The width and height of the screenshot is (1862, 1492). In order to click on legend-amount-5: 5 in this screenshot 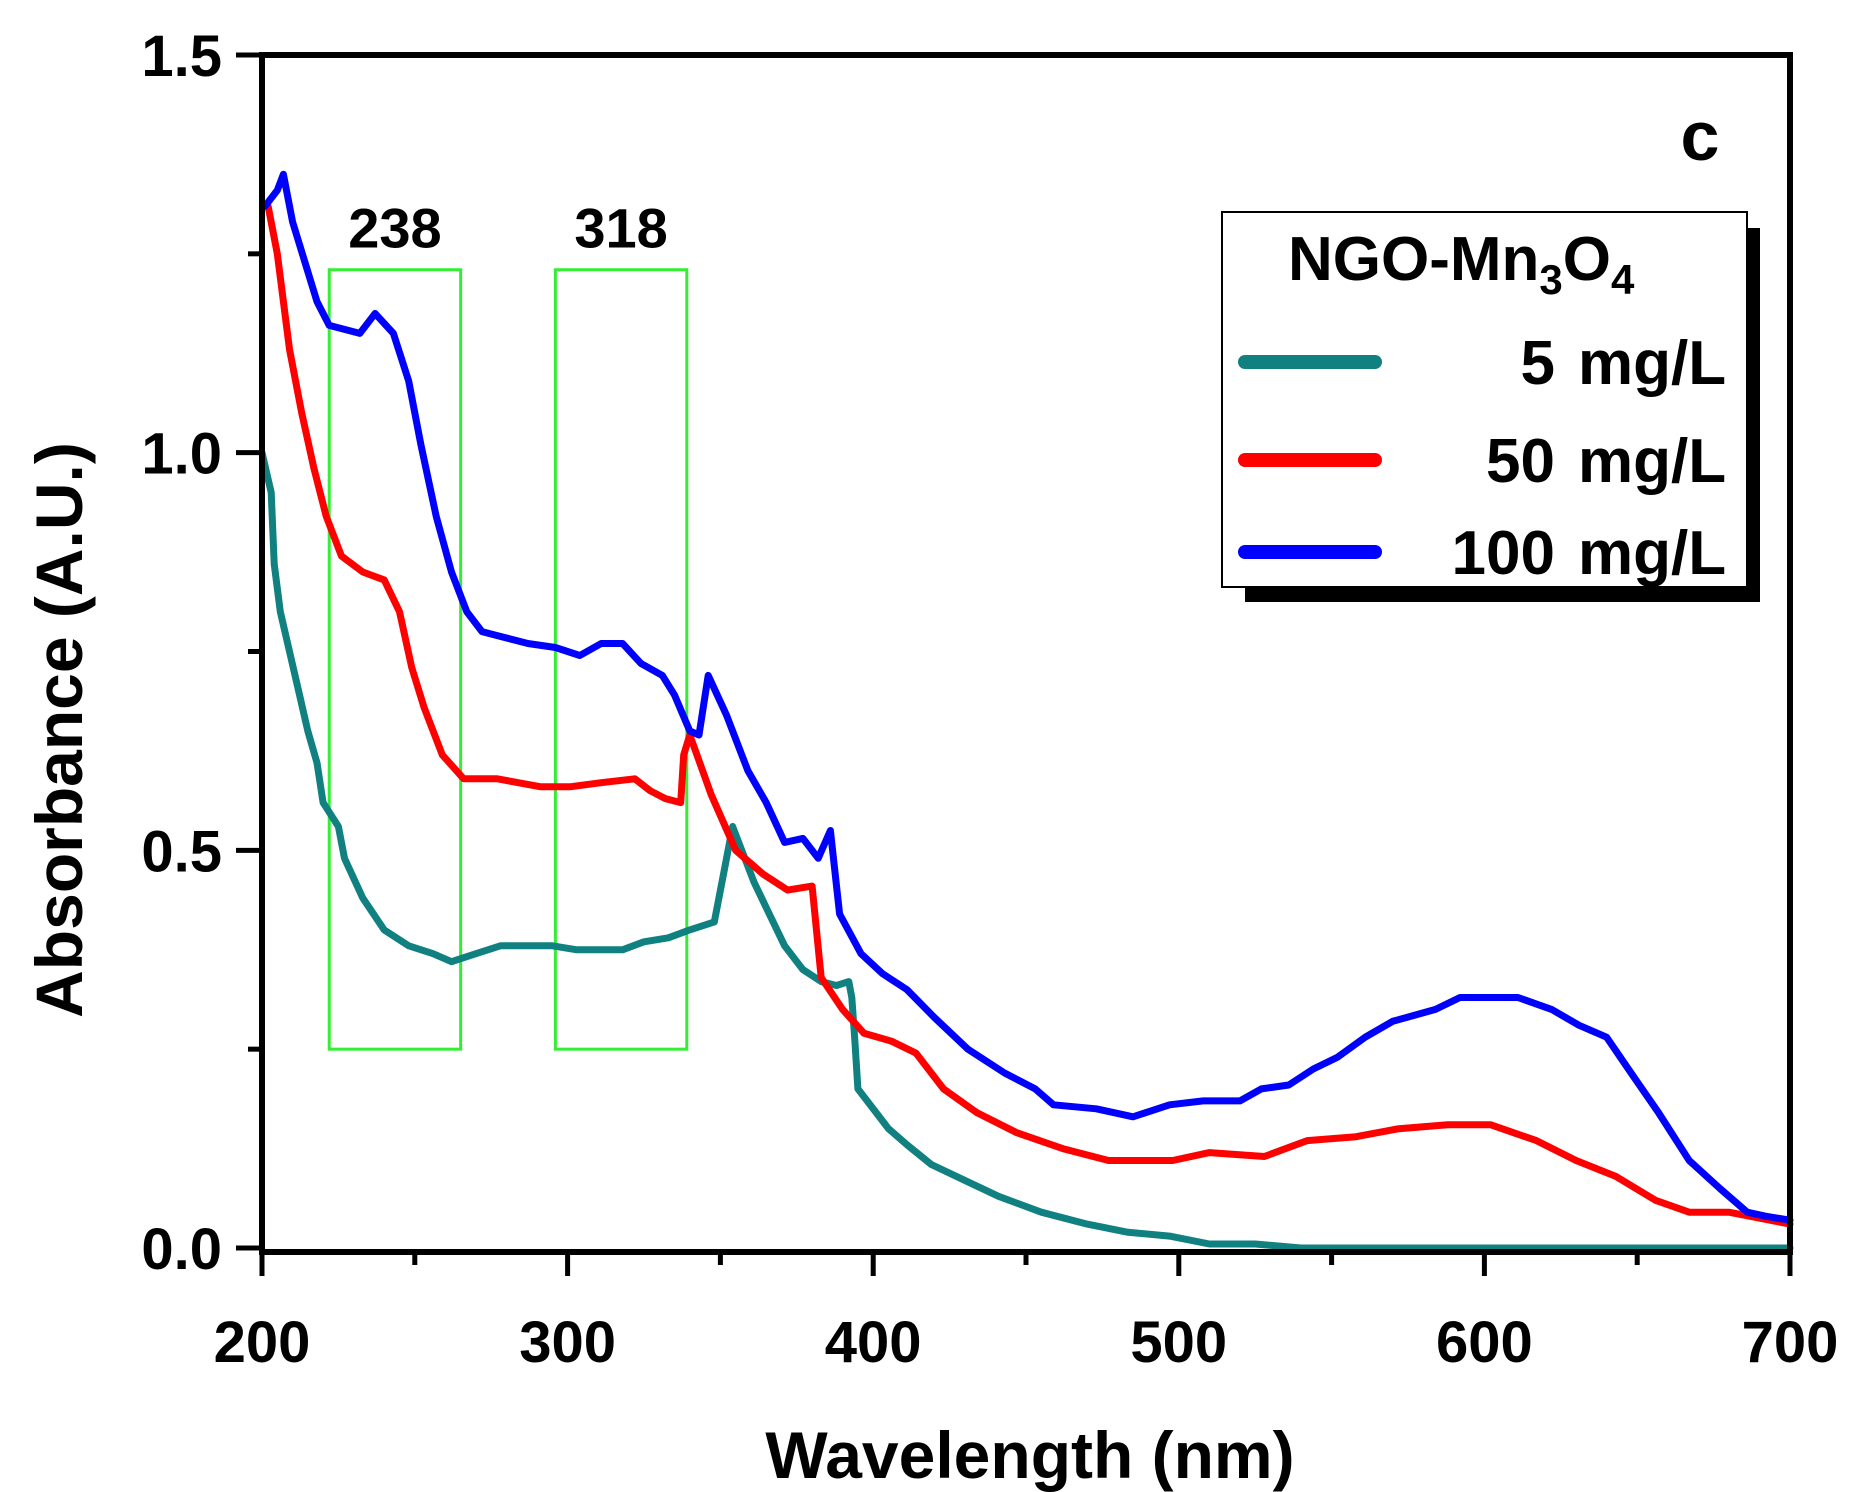, I will do `click(1538, 363)`.